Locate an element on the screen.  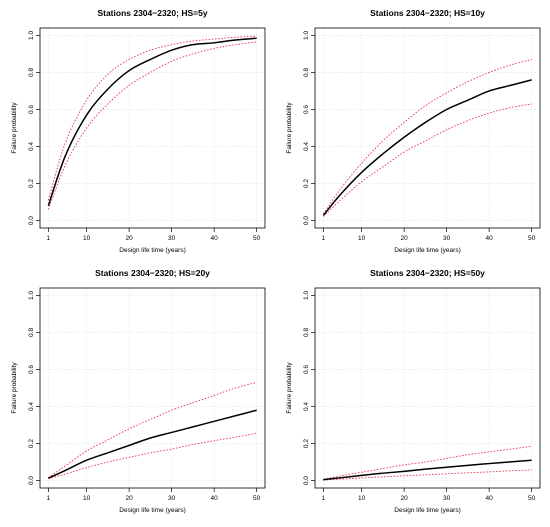
chart-title: Stations 2304−2320; HS=5y is located at coordinates (152, 13).